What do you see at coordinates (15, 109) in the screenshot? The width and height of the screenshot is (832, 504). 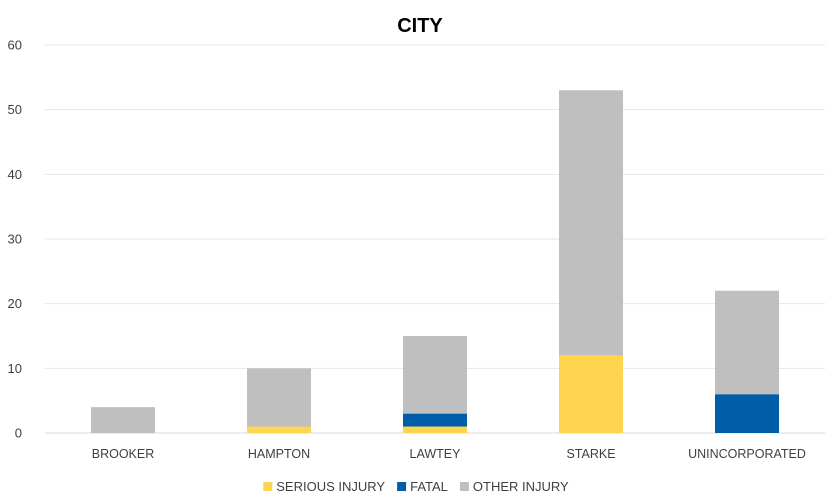 I see `y-tick-label: 50` at bounding box center [15, 109].